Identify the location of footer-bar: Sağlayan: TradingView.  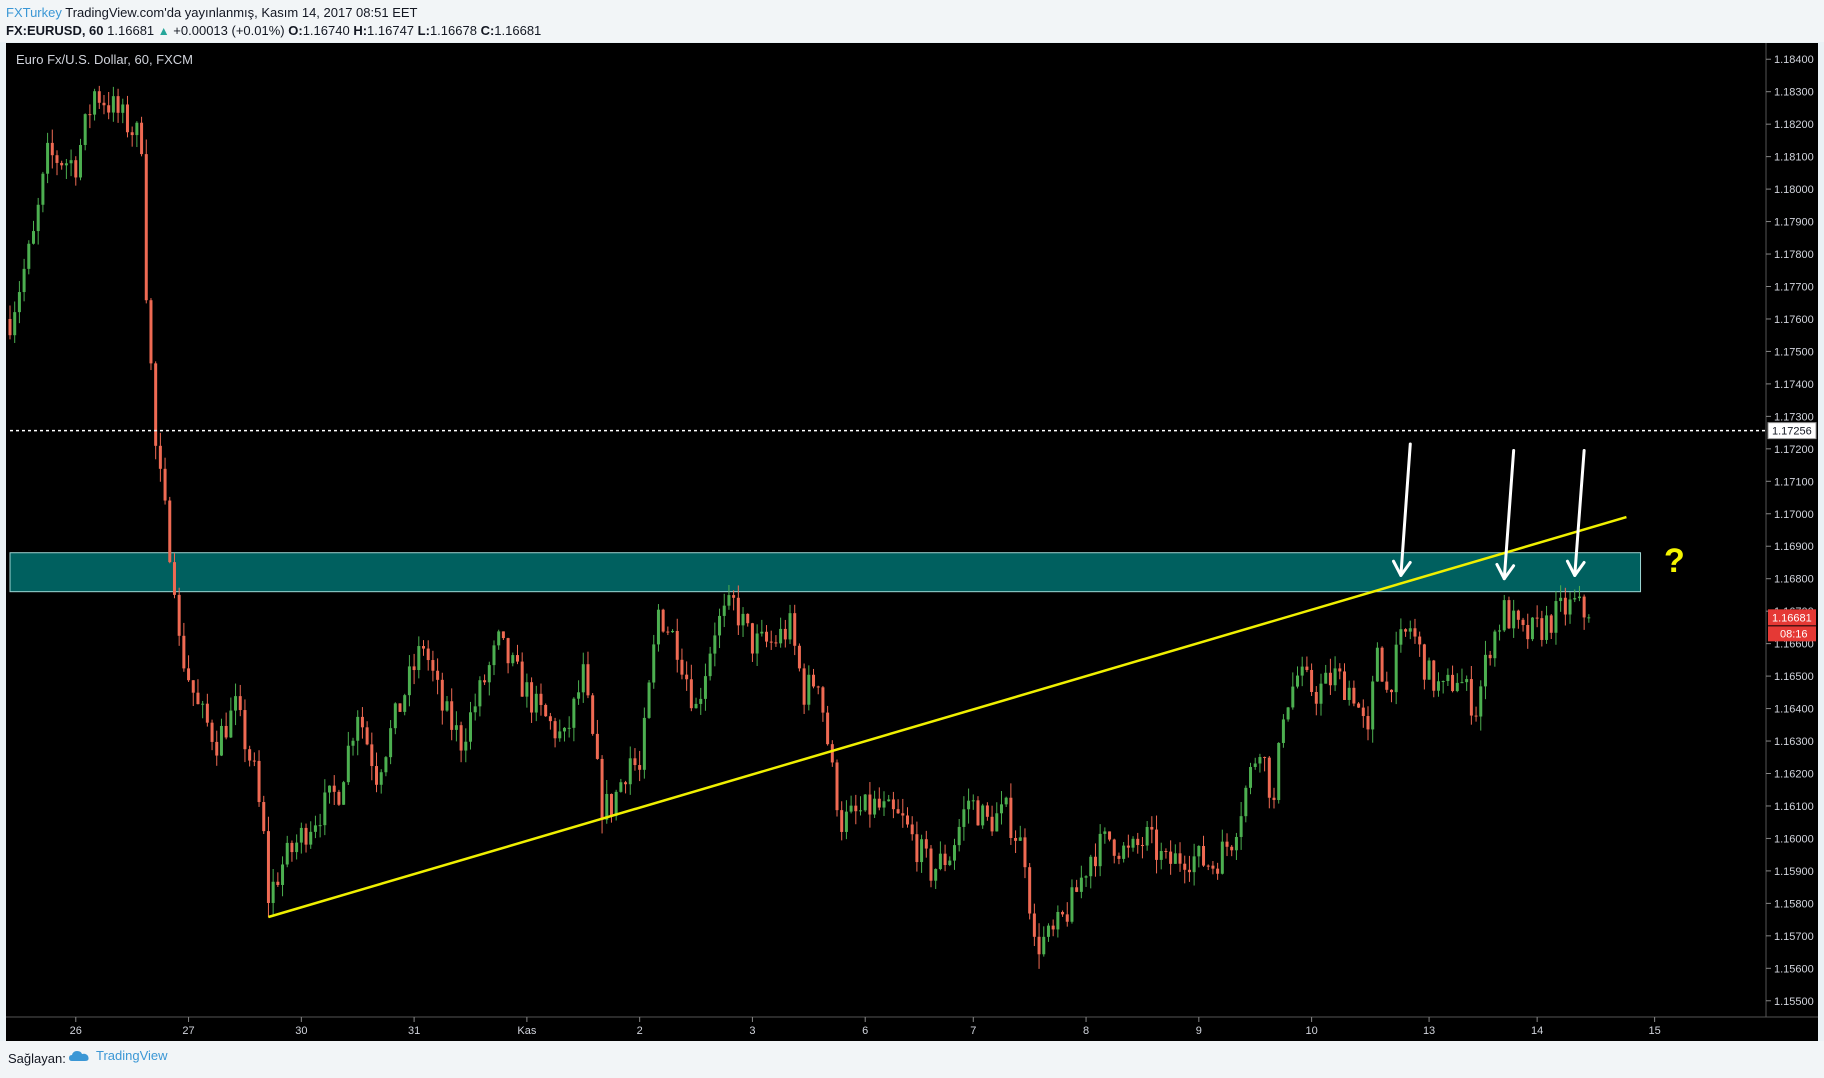
(912, 1059).